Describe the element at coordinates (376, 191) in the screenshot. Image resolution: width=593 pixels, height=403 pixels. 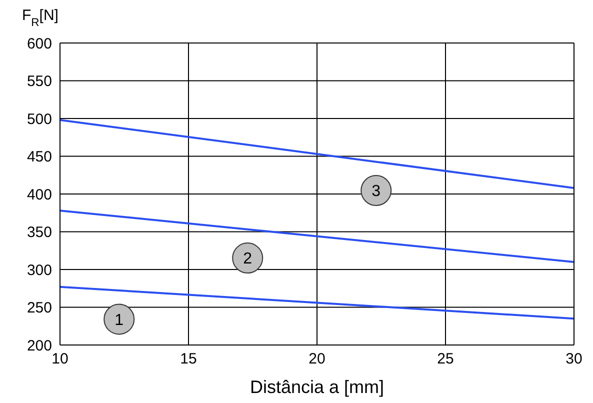
I see `series-label: 3` at that location.